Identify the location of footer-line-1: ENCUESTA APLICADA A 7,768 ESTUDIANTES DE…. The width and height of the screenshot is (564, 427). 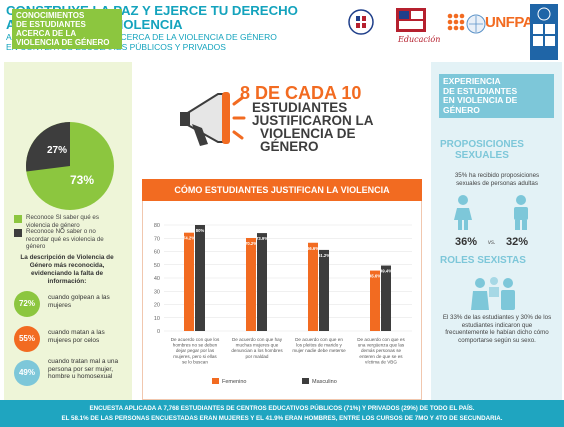
(282, 408).